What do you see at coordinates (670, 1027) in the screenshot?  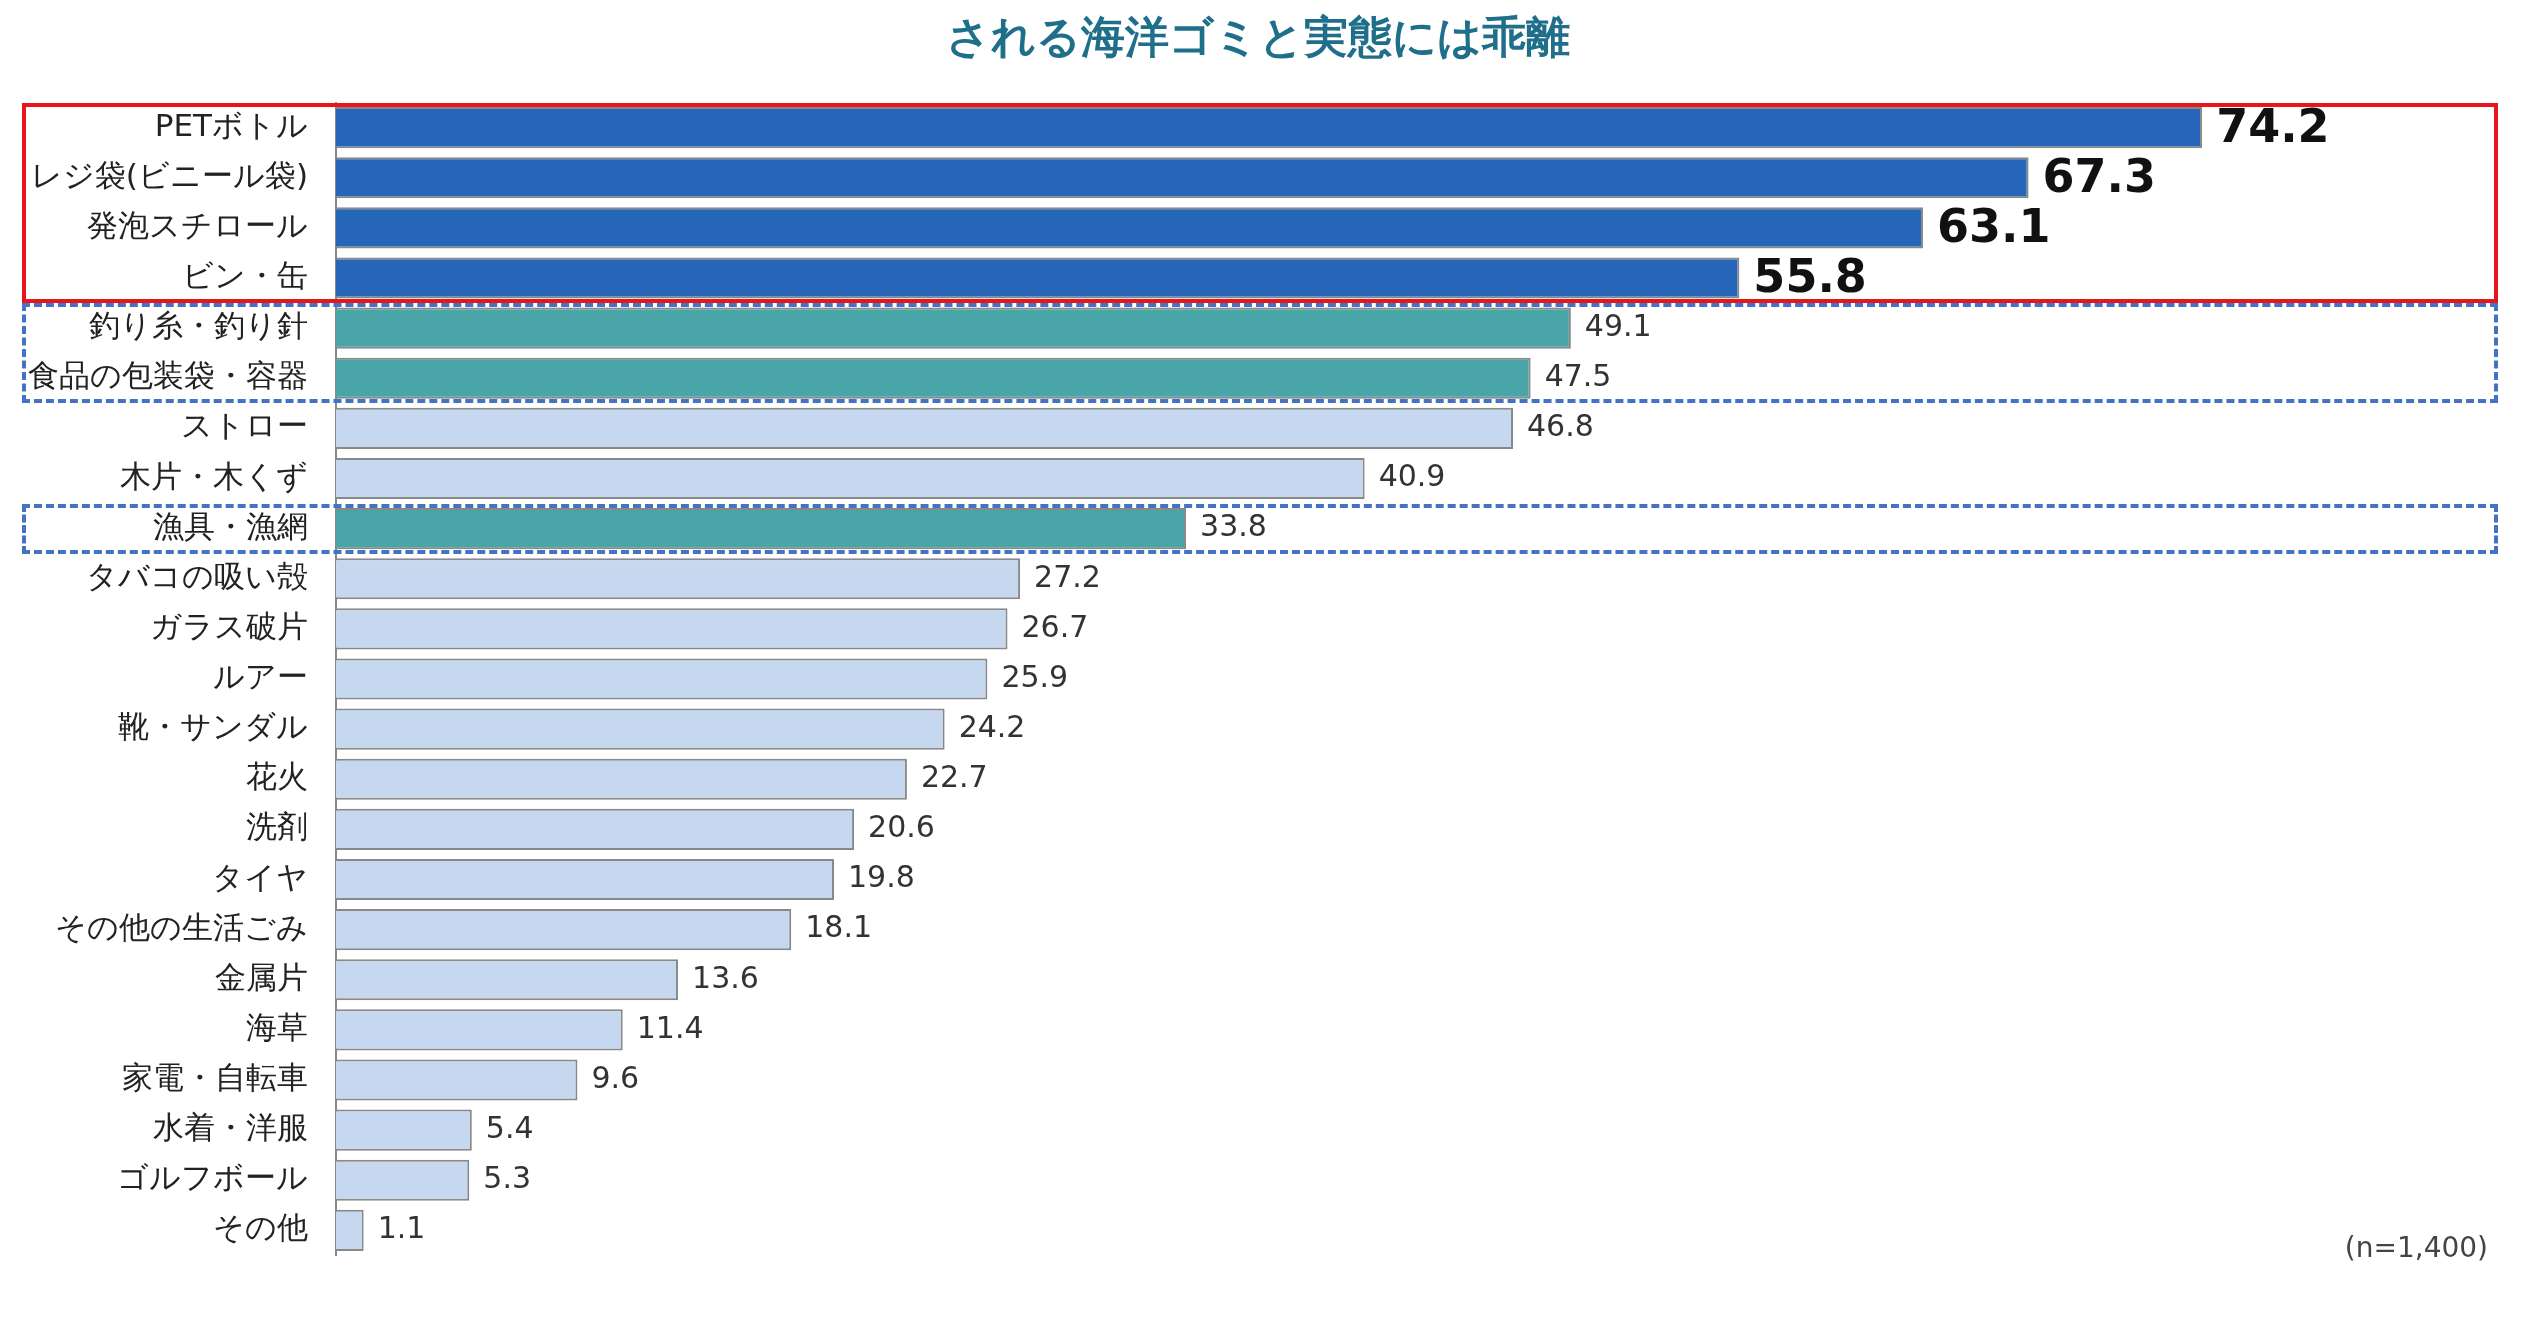 I see `data-label: 11.4` at bounding box center [670, 1027].